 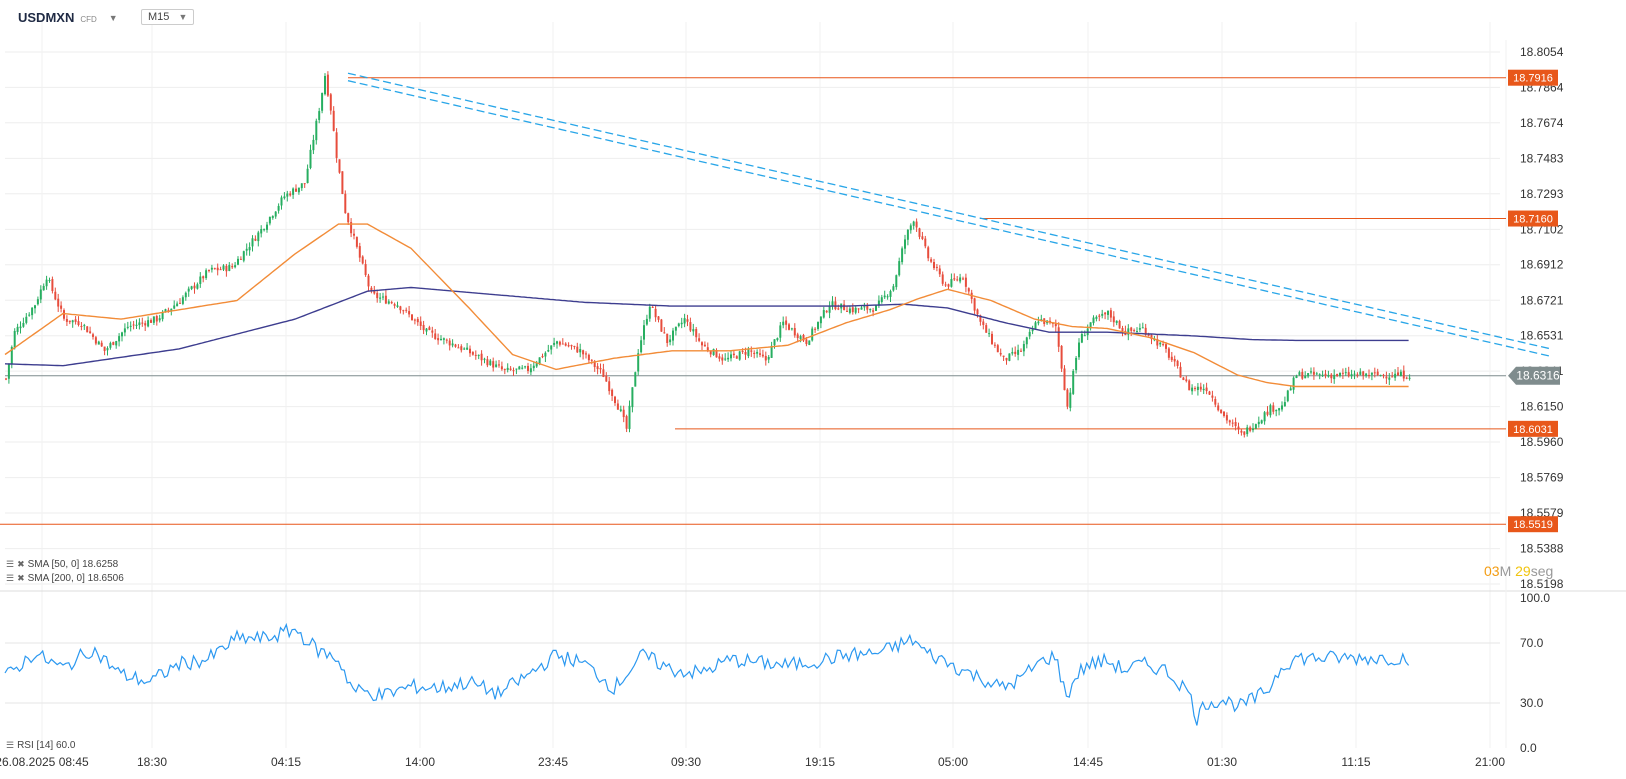 I want to click on y-tick-label: 18.7483, so click(x=1542, y=158).